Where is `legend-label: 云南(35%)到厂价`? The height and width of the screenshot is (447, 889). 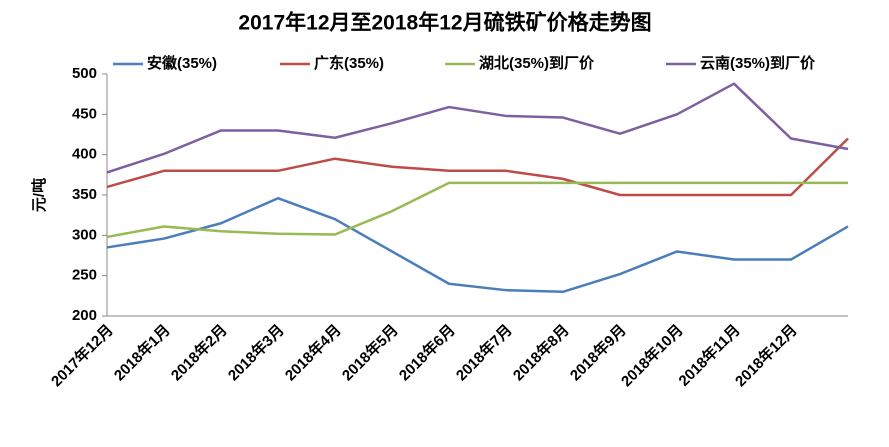 legend-label: 云南(35%)到厂价 is located at coordinates (758, 63).